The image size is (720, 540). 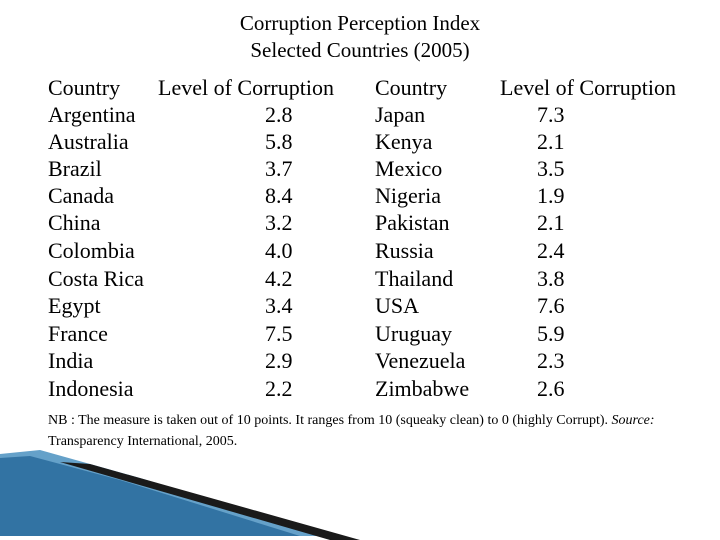 What do you see at coordinates (246, 87) in the screenshot?
I see `header-level-left: Level of Corruption` at bounding box center [246, 87].